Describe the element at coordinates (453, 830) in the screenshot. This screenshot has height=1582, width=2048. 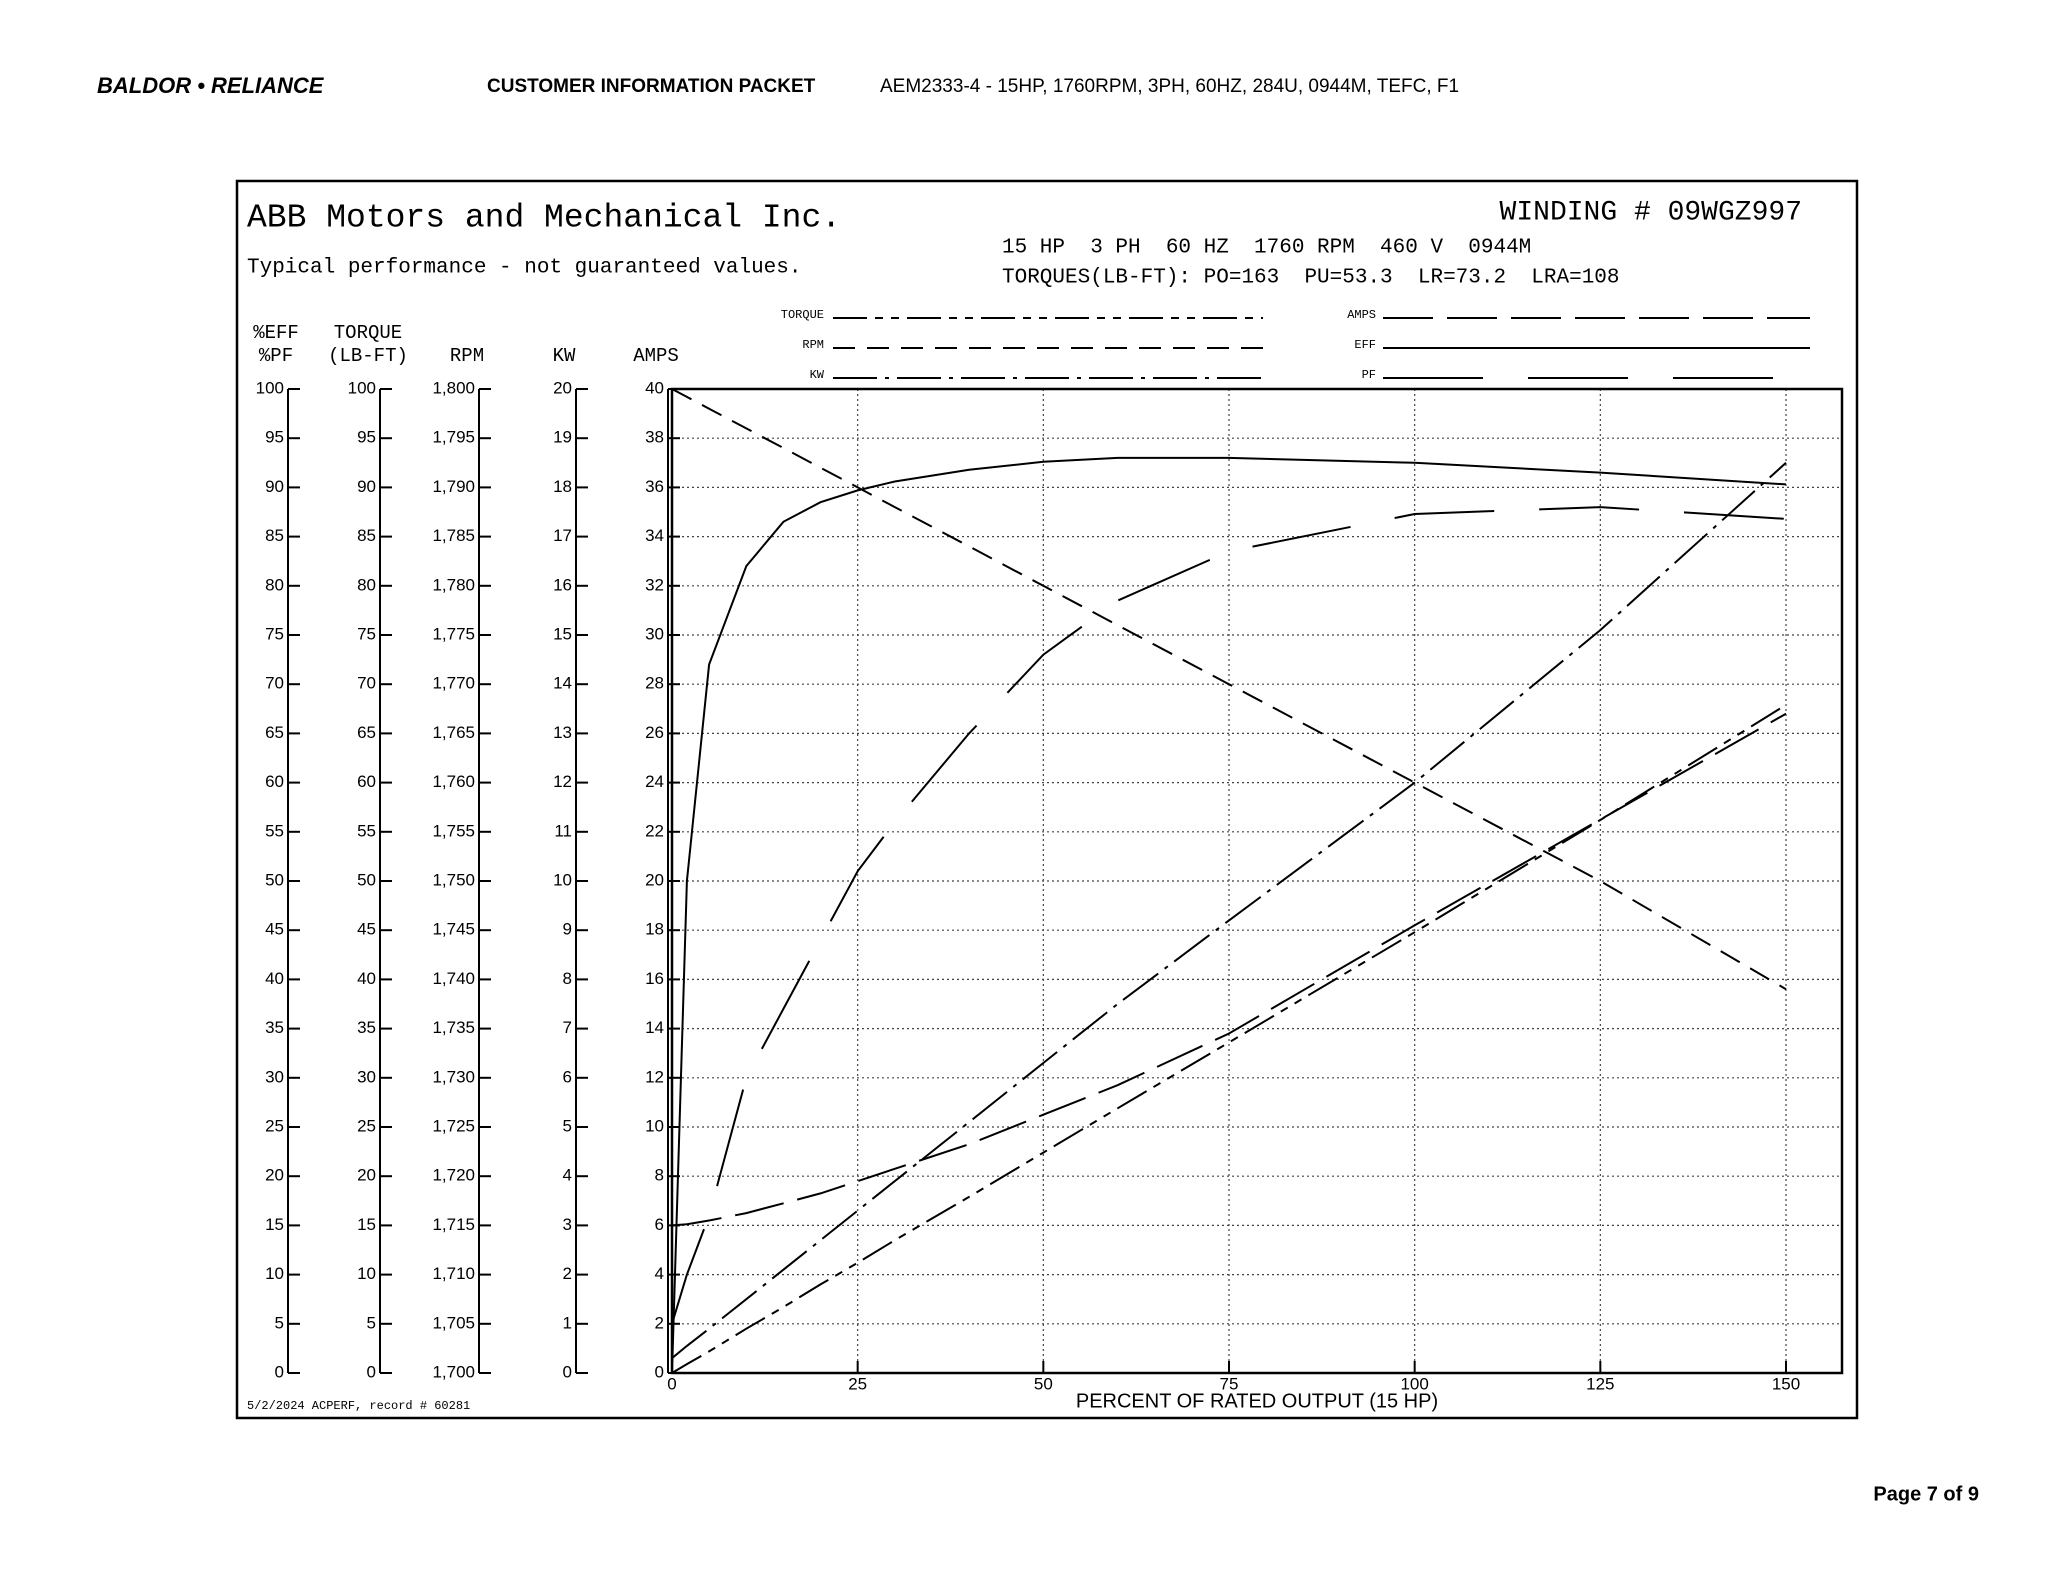
I see `y-tick-label: 1,755` at that location.